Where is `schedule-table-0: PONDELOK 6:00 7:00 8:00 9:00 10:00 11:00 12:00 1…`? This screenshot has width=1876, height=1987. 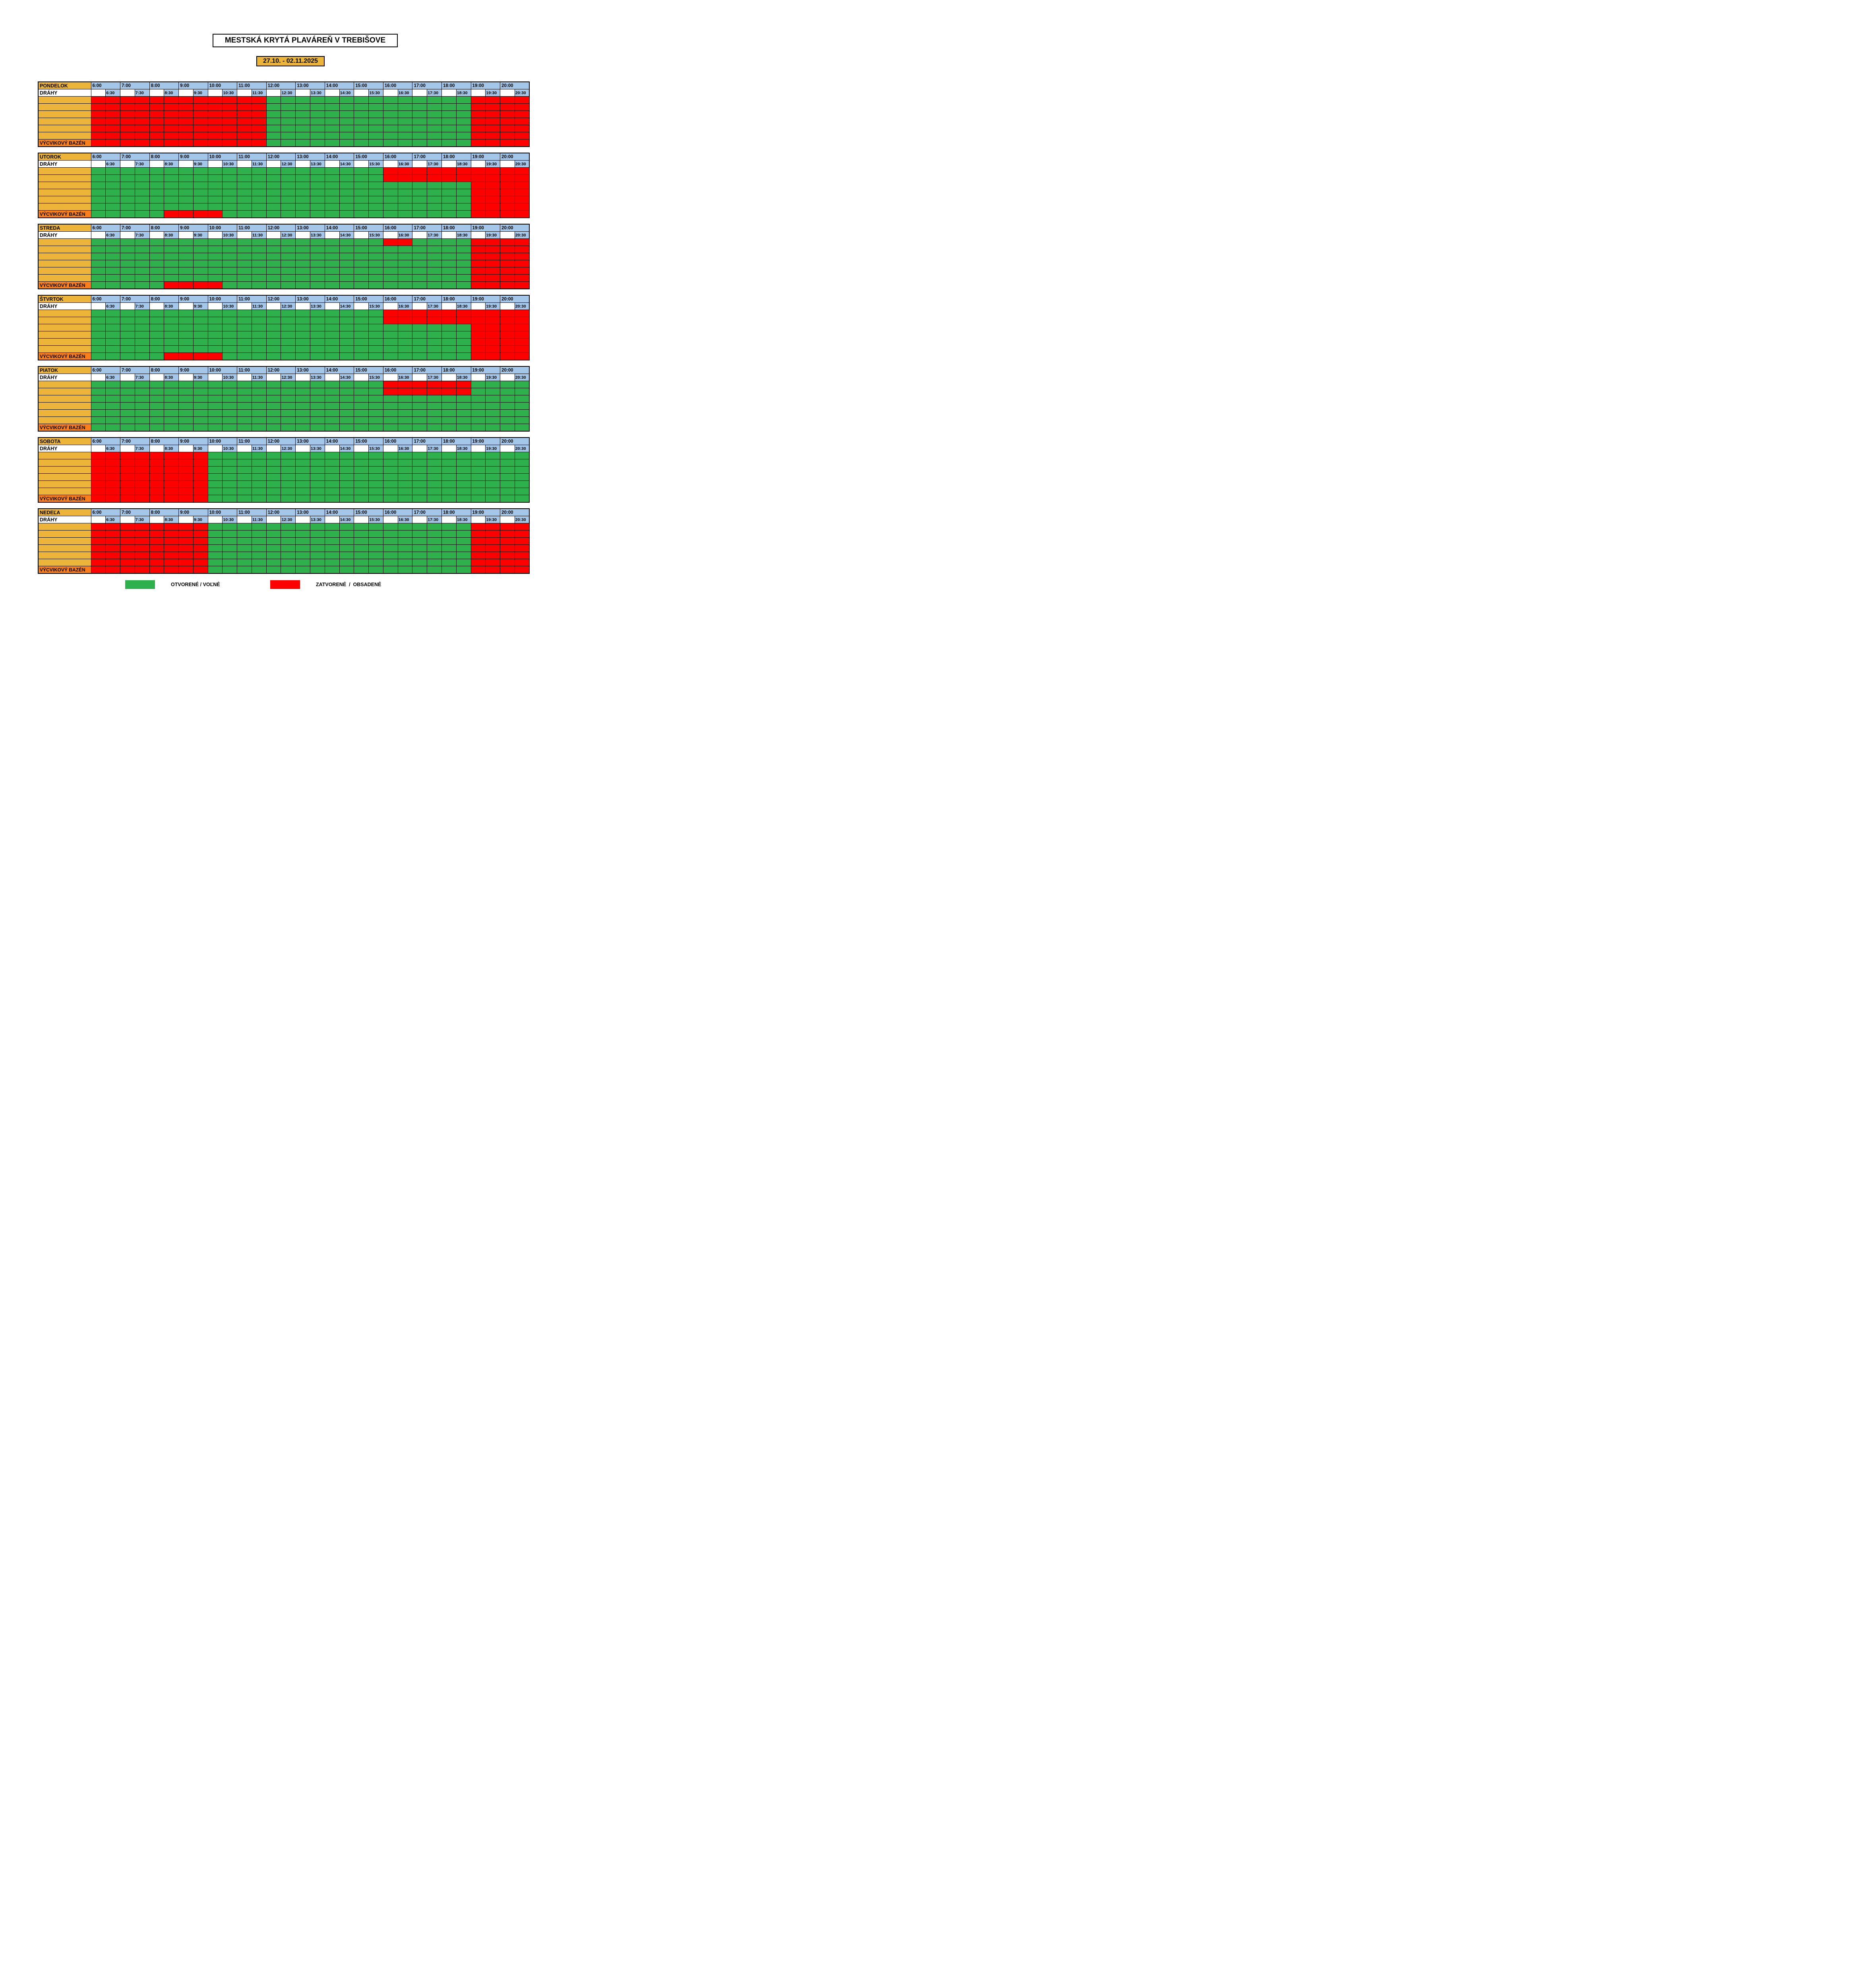
schedule-table-0: PONDELOK 6:00 7:00 8:00 9:00 10:00 11:00 12:00 1… is located at coordinates (284, 114).